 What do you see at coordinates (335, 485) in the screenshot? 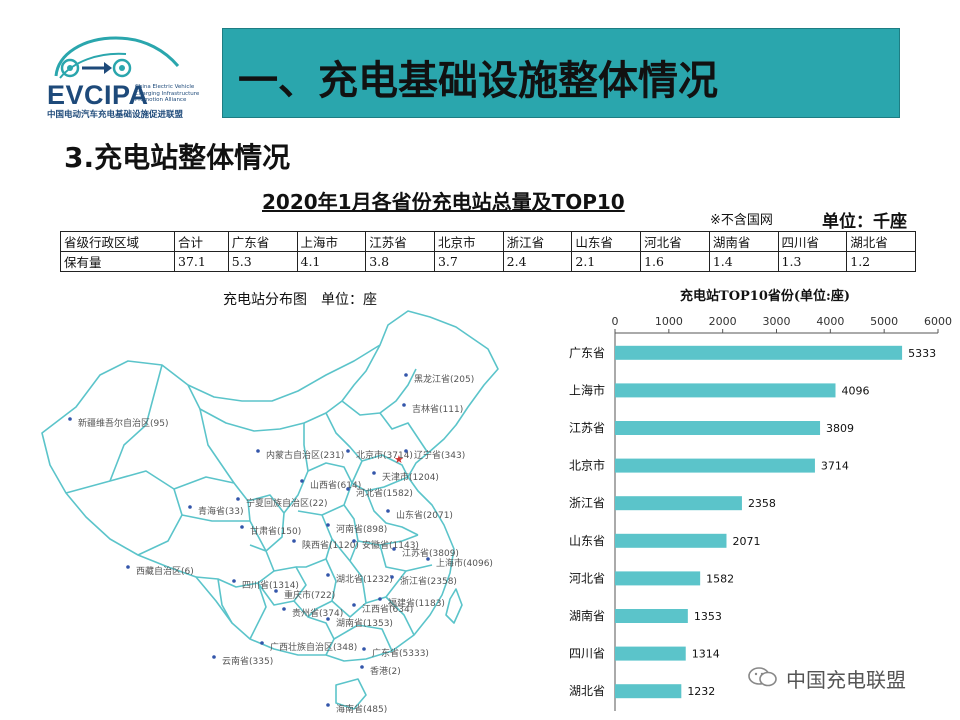
I see `map-province-label: 山西省(614)` at bounding box center [335, 485].